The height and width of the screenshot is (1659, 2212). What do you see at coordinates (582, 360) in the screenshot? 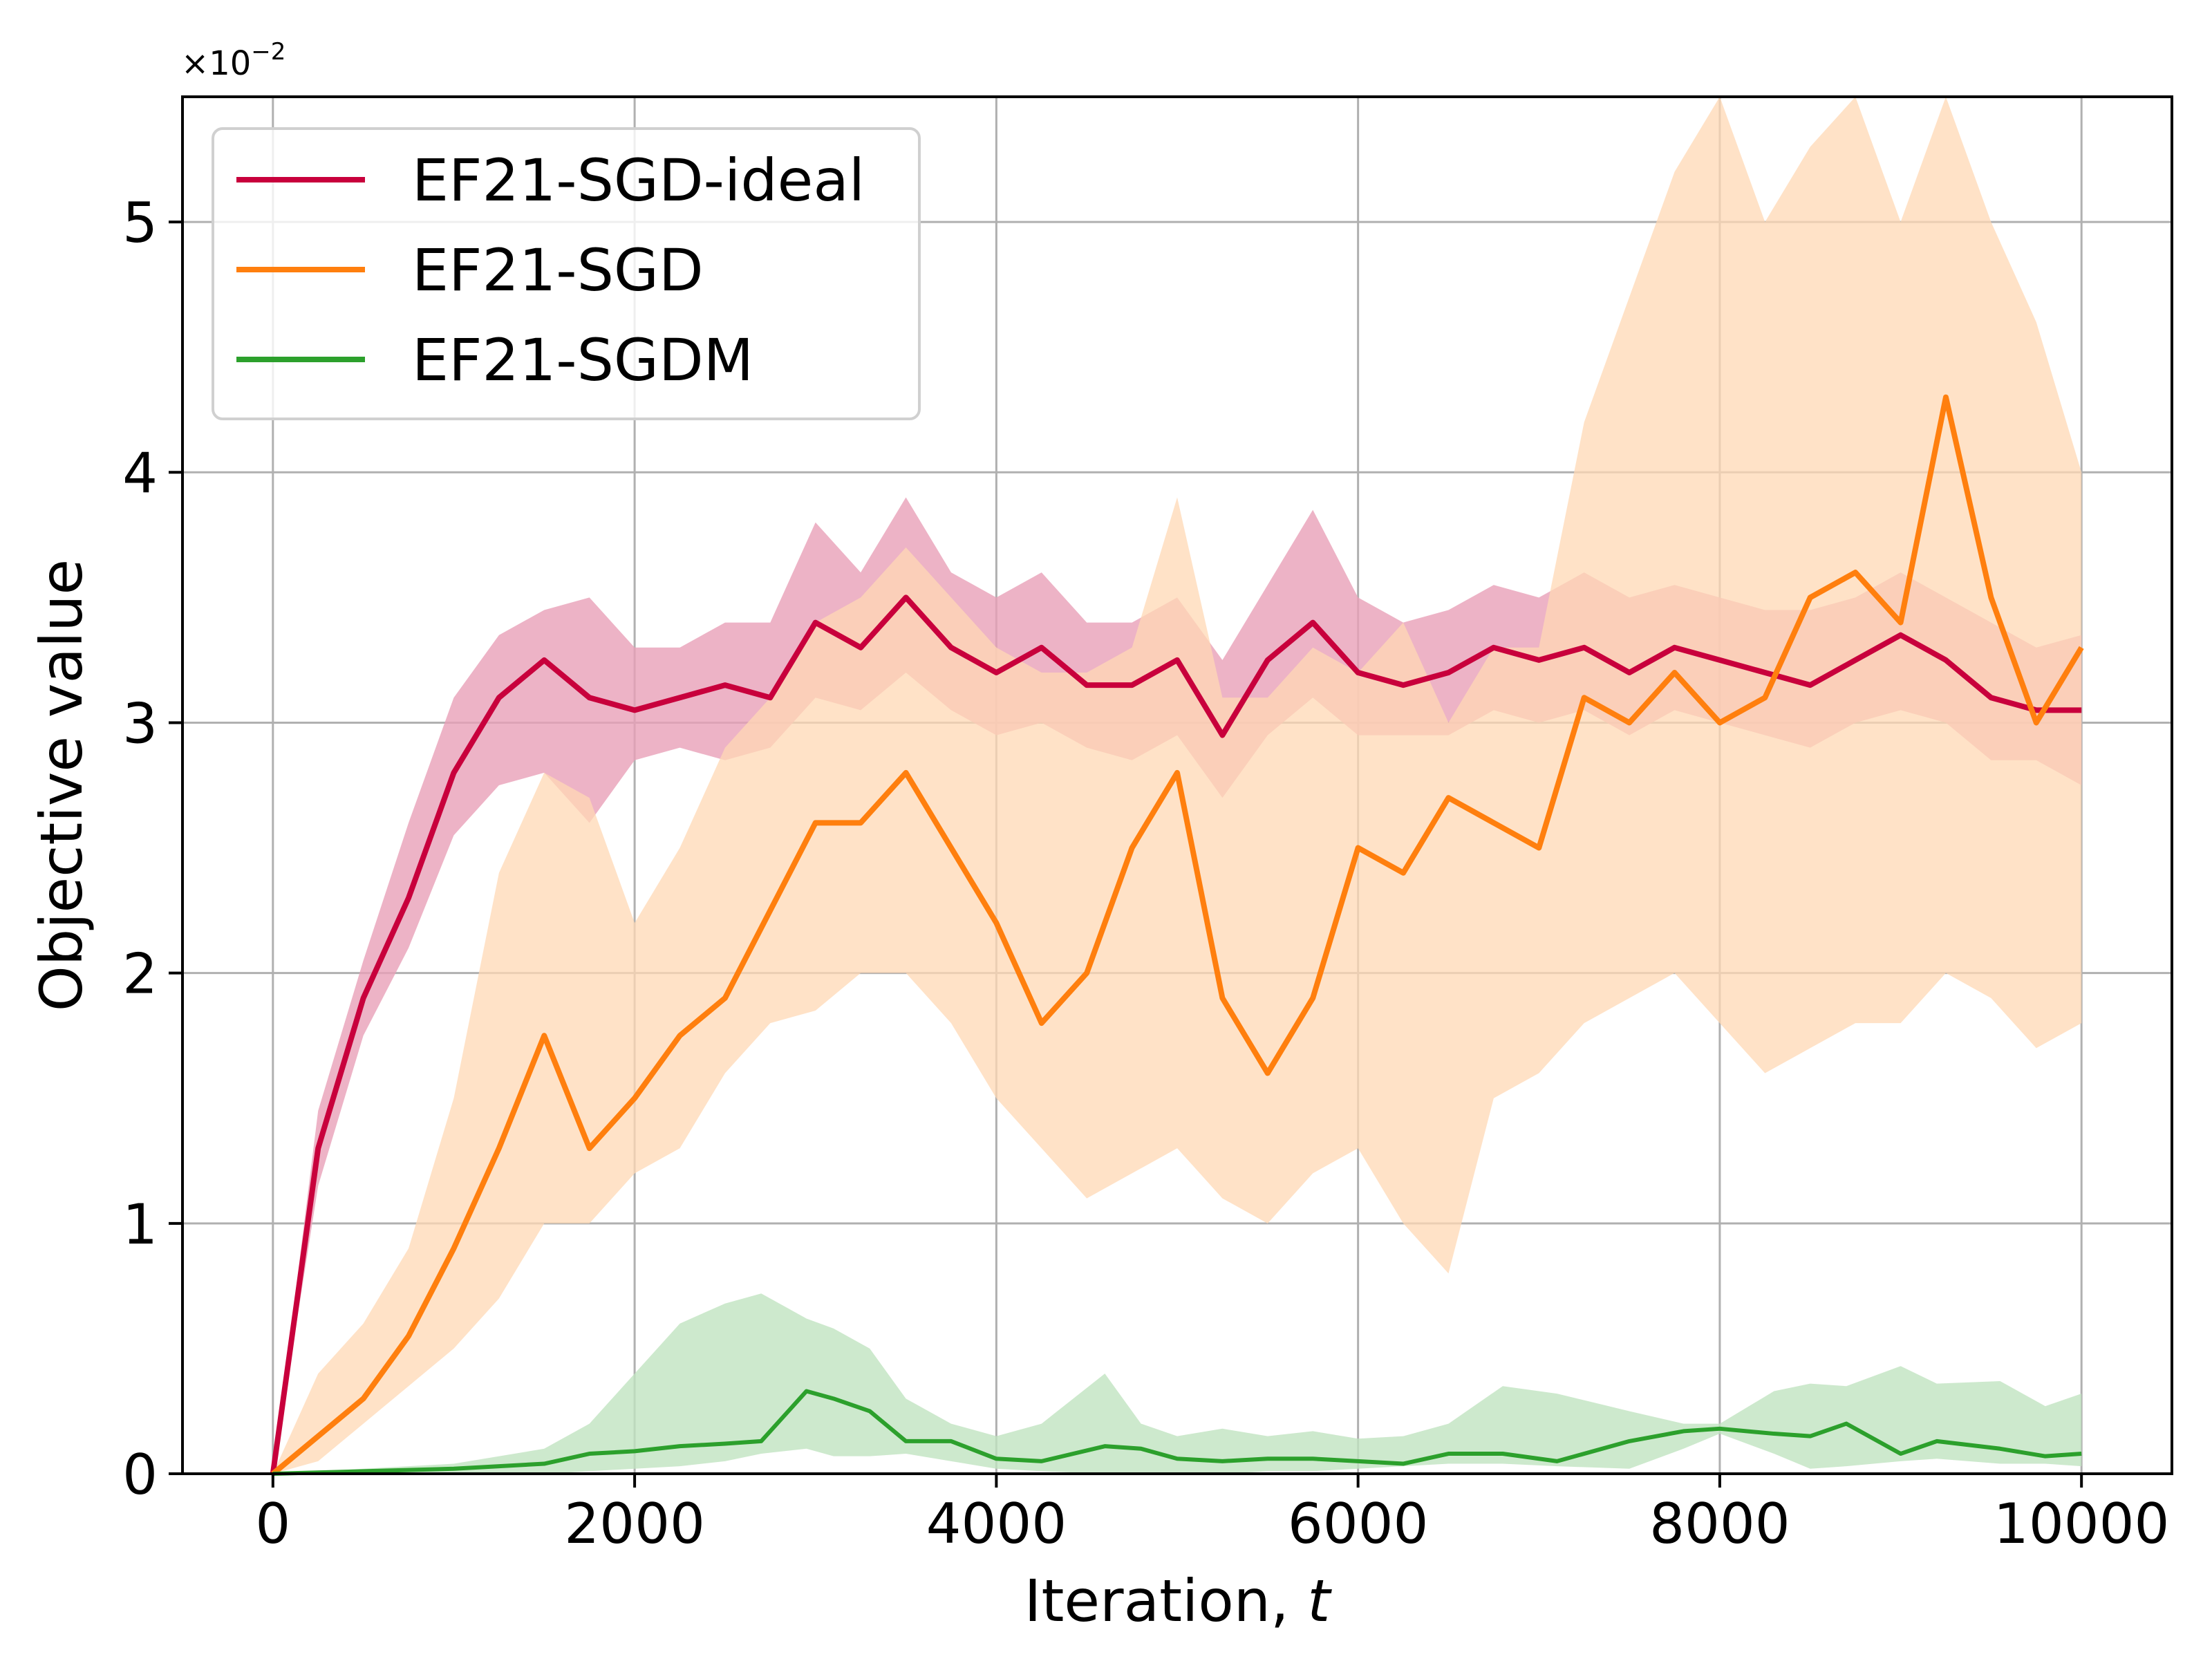
I see `legend-label: EF21-SGDM` at bounding box center [582, 360].